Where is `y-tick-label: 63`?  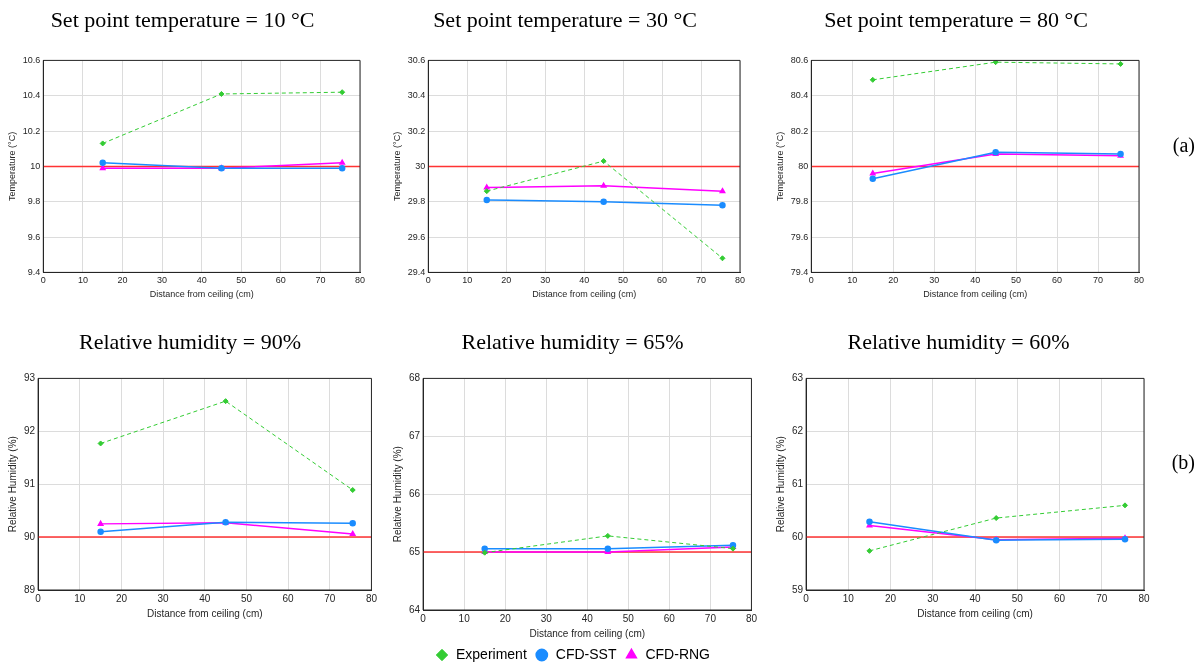
y-tick-label: 63 is located at coordinates (798, 378).